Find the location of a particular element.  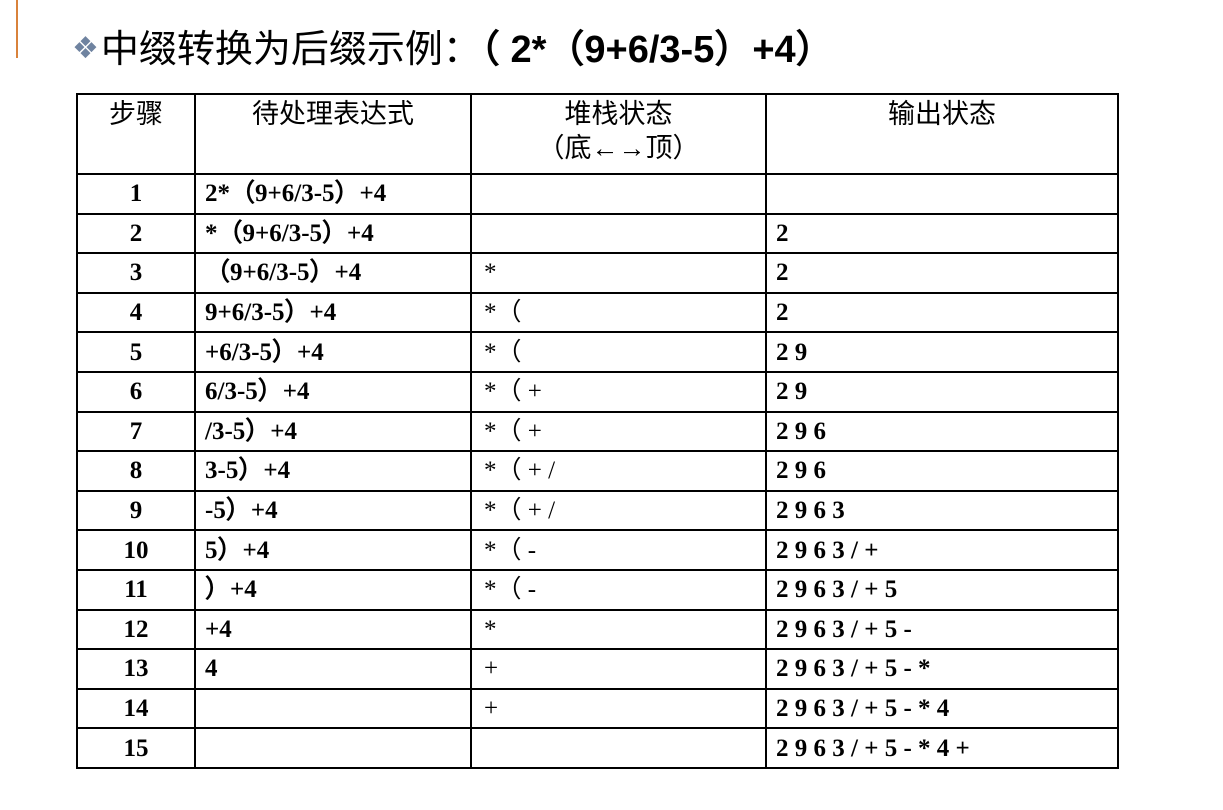

expression-cell: ）+4 is located at coordinates (333, 589).